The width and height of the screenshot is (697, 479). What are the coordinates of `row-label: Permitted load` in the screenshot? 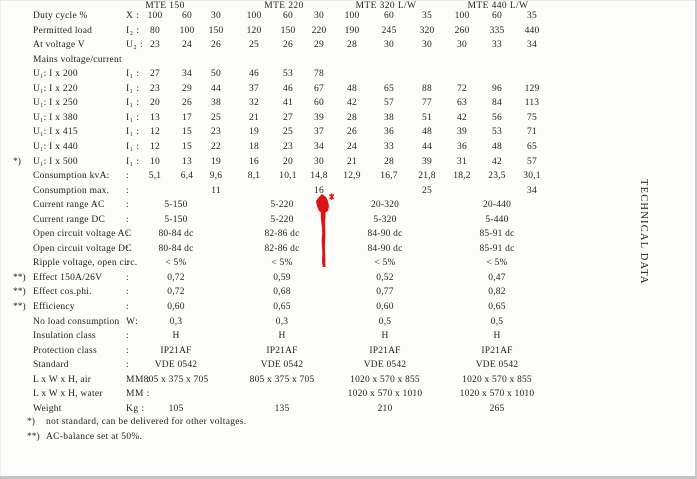 It's located at (63, 30).